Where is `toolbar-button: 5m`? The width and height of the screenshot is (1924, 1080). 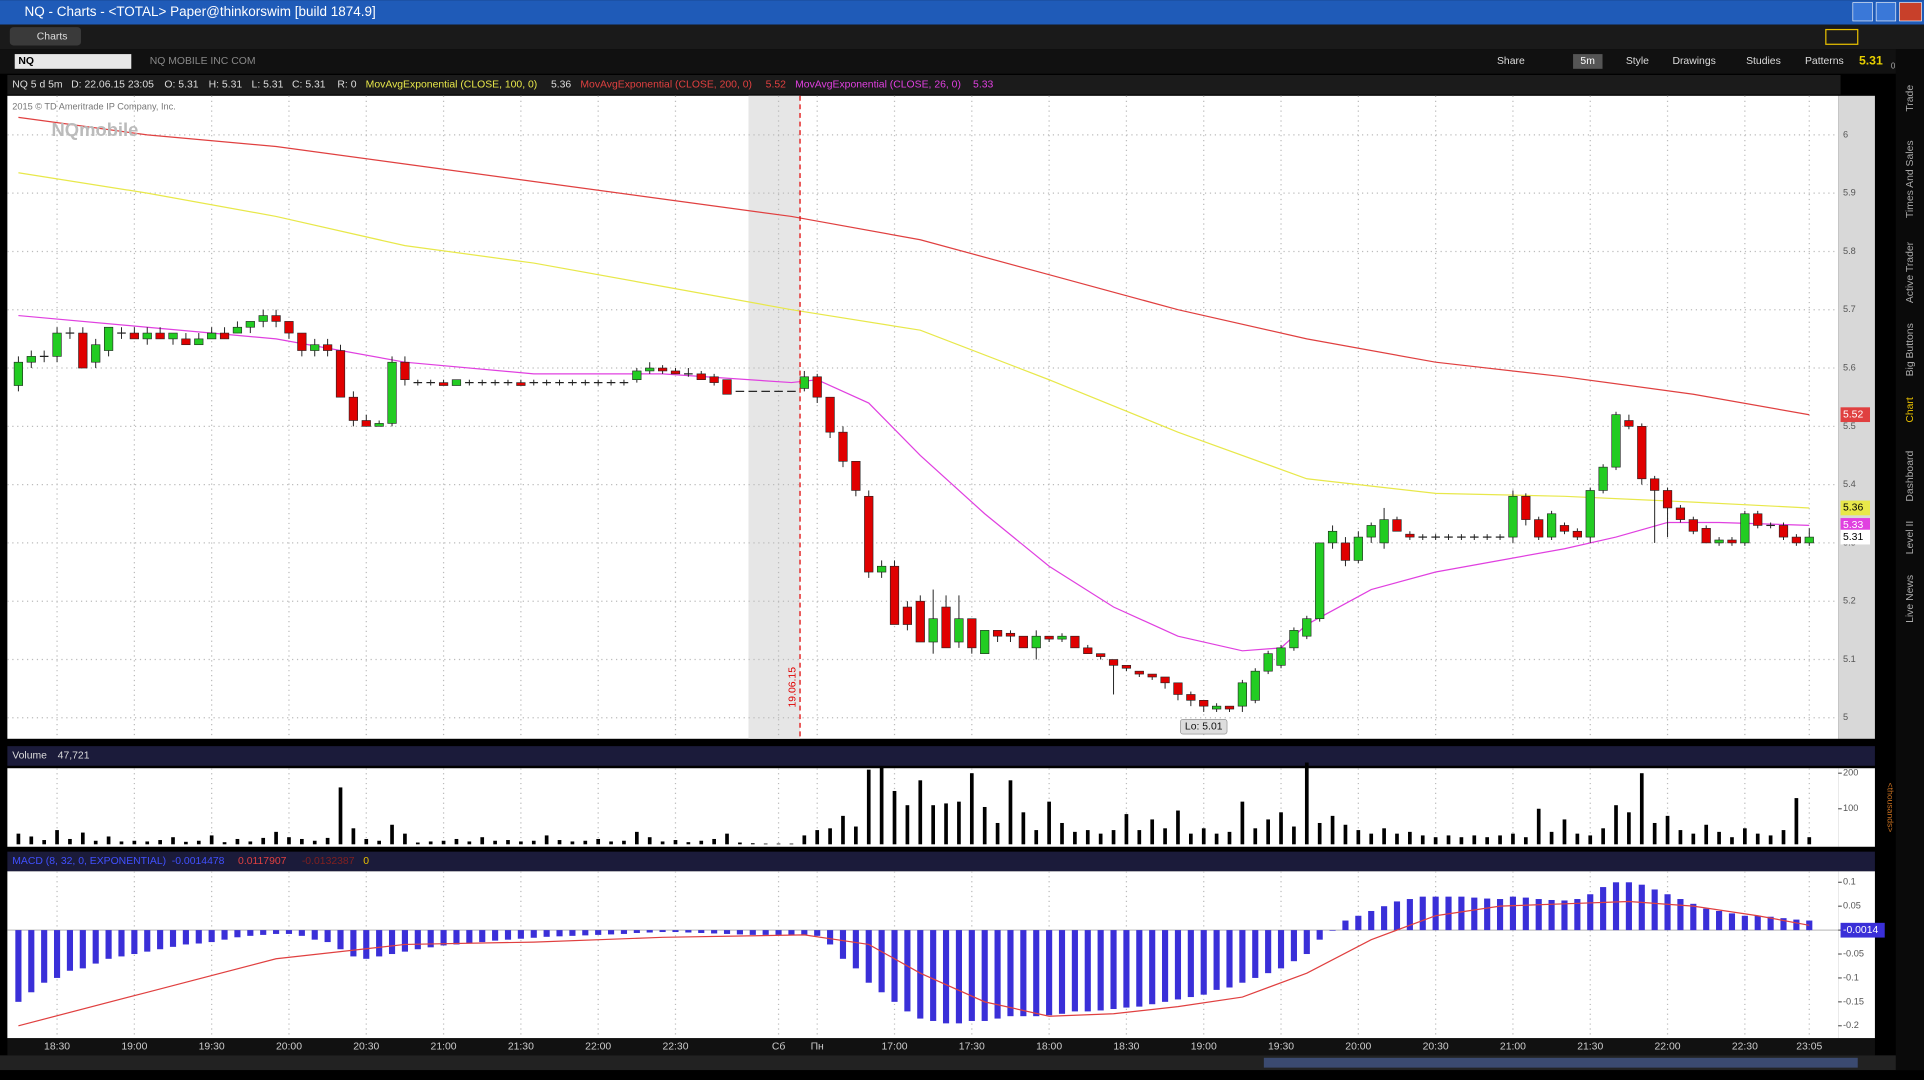 toolbar-button: 5m is located at coordinates (1587, 61).